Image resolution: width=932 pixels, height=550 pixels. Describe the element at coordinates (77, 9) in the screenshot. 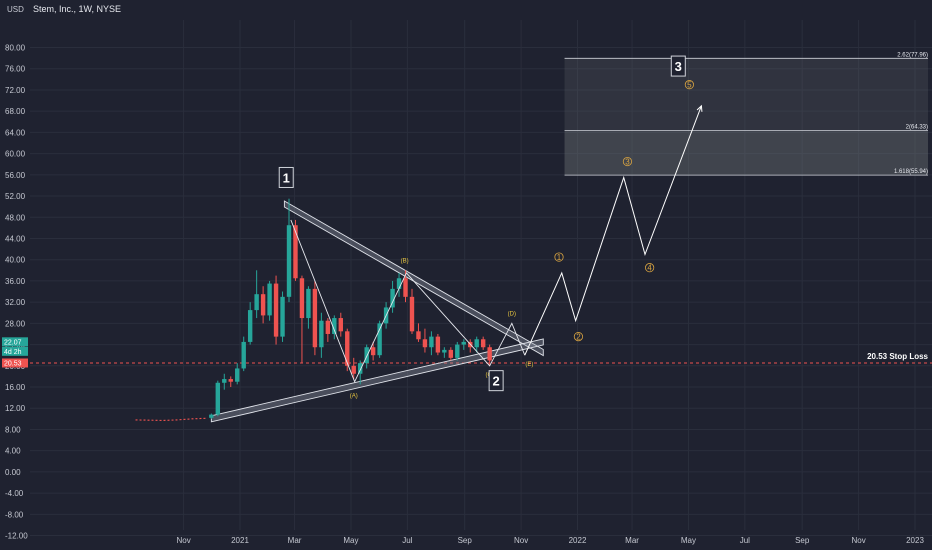

I see `chart-title: Stem, Inc., 1W, NYSE` at that location.